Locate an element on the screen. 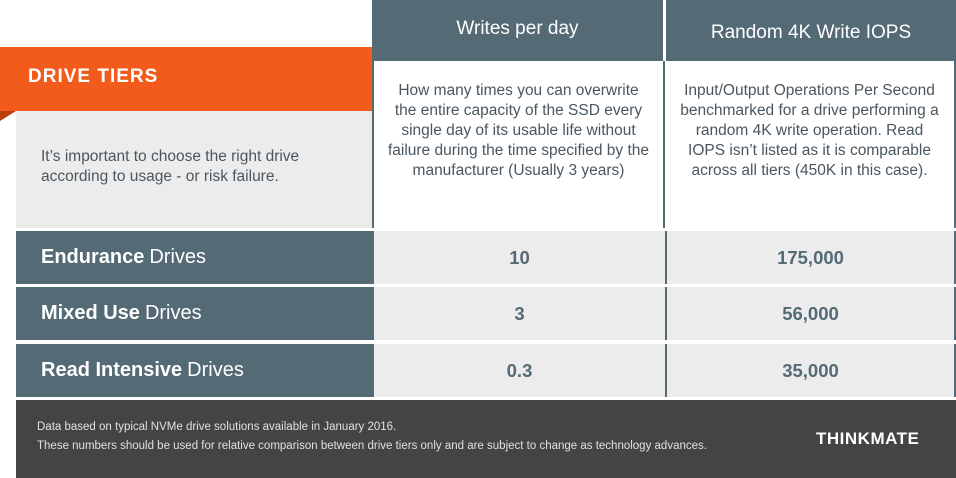 The width and height of the screenshot is (956, 478). cell-writes-mixed-use: 3 is located at coordinates (518, 313).